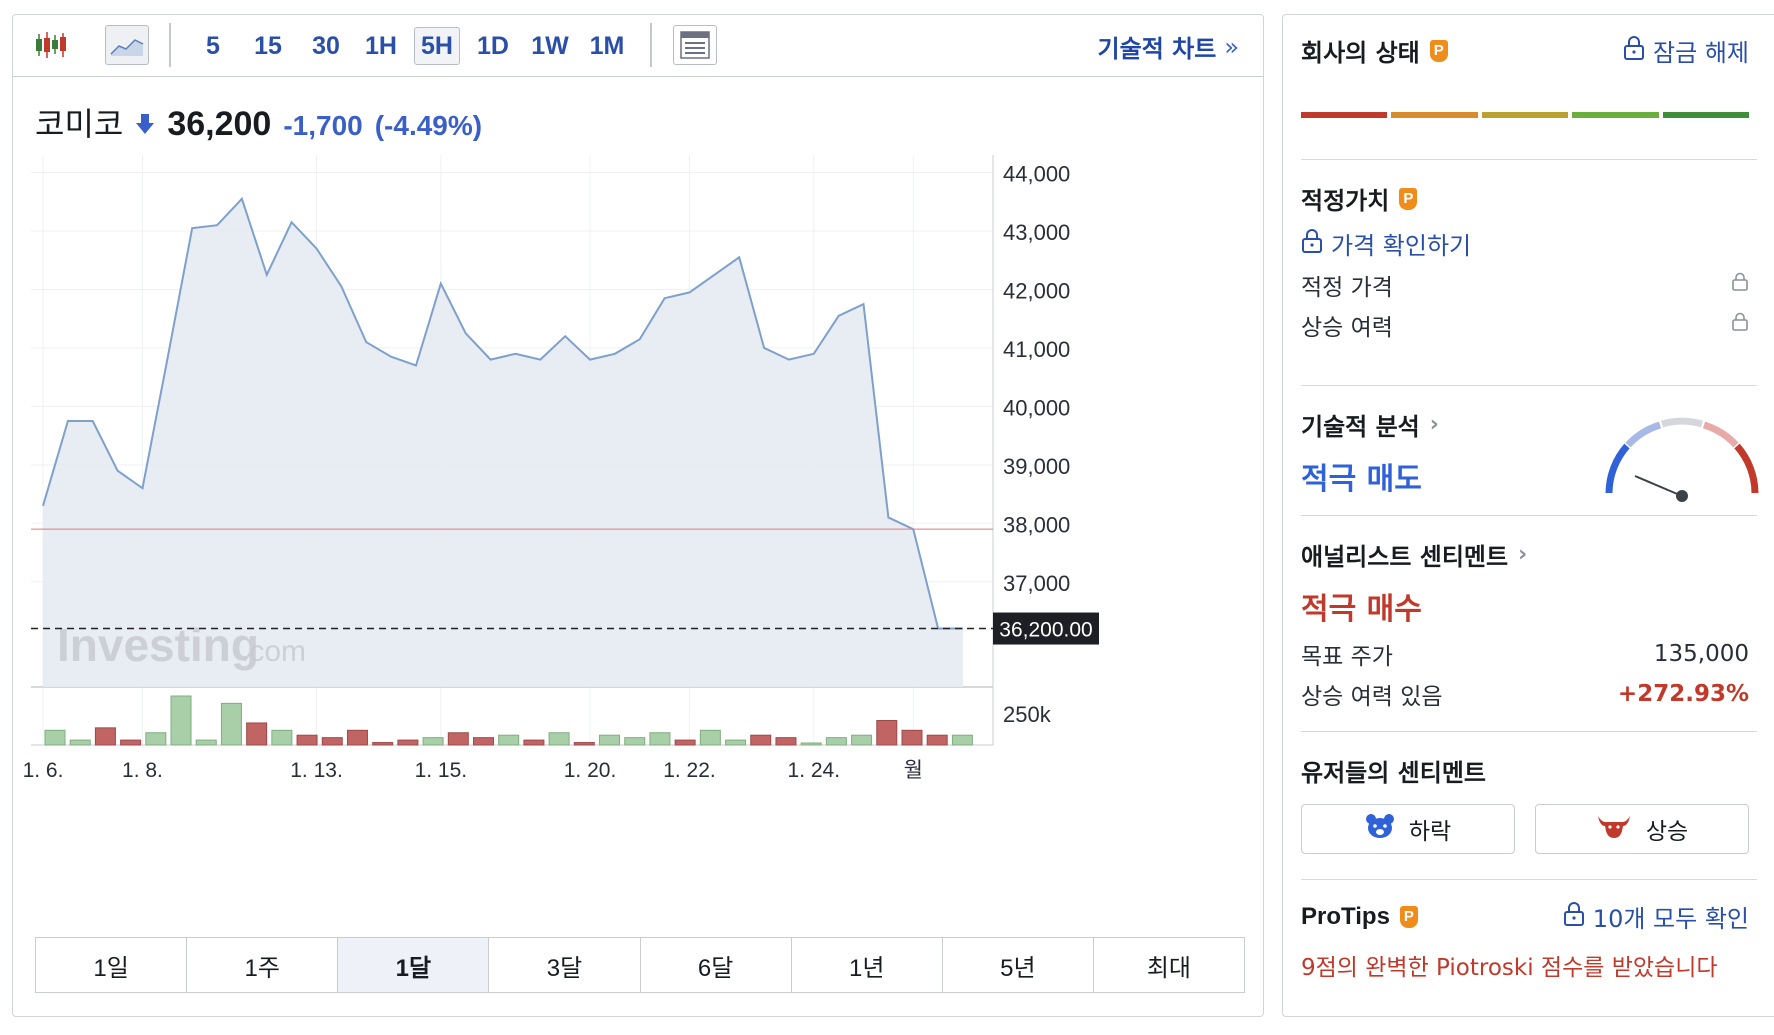 Image resolution: width=1774 pixels, height=1035 pixels. Describe the element at coordinates (127, 45) in the screenshot. I see `area-chart-icon` at that location.